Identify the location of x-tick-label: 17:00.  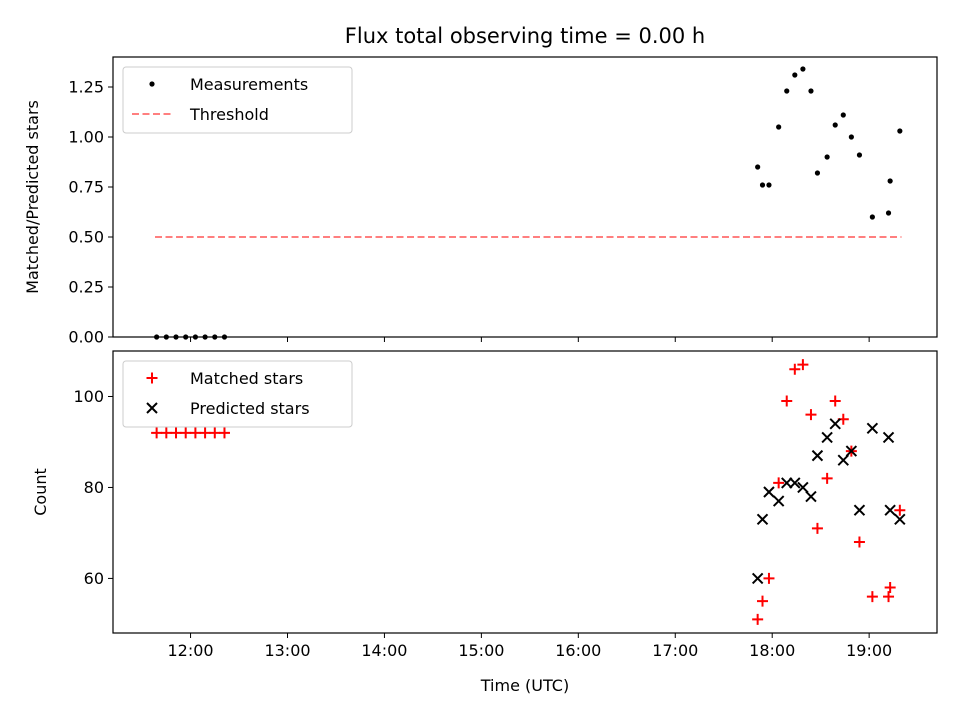
(675, 650).